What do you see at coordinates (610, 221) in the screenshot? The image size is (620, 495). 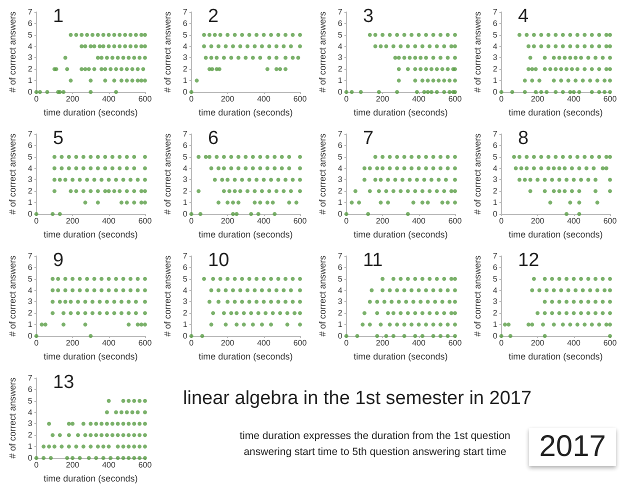 I see `x-tick-label: 600` at bounding box center [610, 221].